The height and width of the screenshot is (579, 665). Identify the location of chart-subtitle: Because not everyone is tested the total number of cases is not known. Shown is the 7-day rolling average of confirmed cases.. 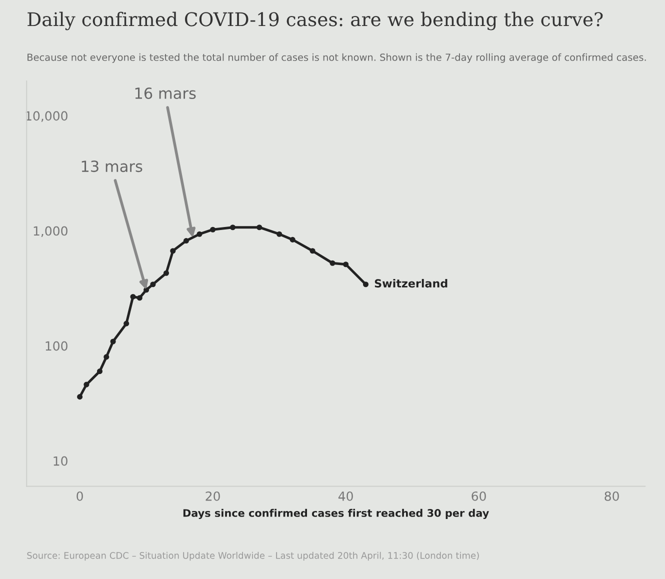
(337, 58).